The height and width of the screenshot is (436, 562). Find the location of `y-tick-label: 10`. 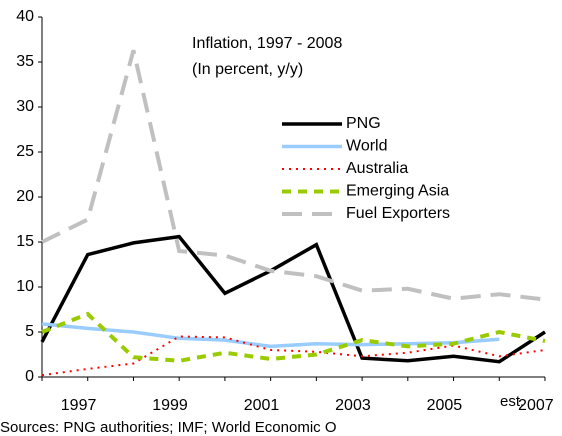

y-tick-label: 10 is located at coordinates (25, 286).